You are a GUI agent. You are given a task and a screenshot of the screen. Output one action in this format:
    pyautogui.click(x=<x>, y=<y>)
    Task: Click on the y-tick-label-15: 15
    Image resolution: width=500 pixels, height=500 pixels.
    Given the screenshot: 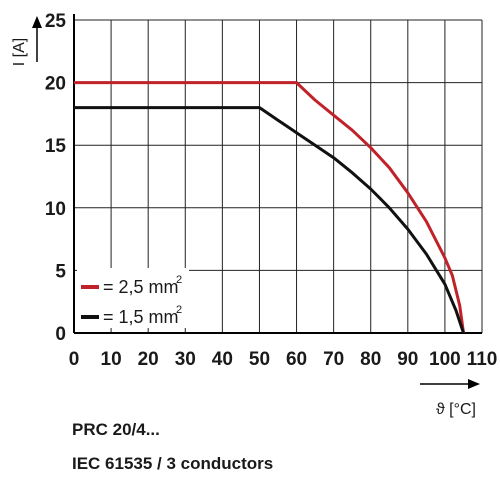 What is the action you would take?
    pyautogui.click(x=56, y=146)
    